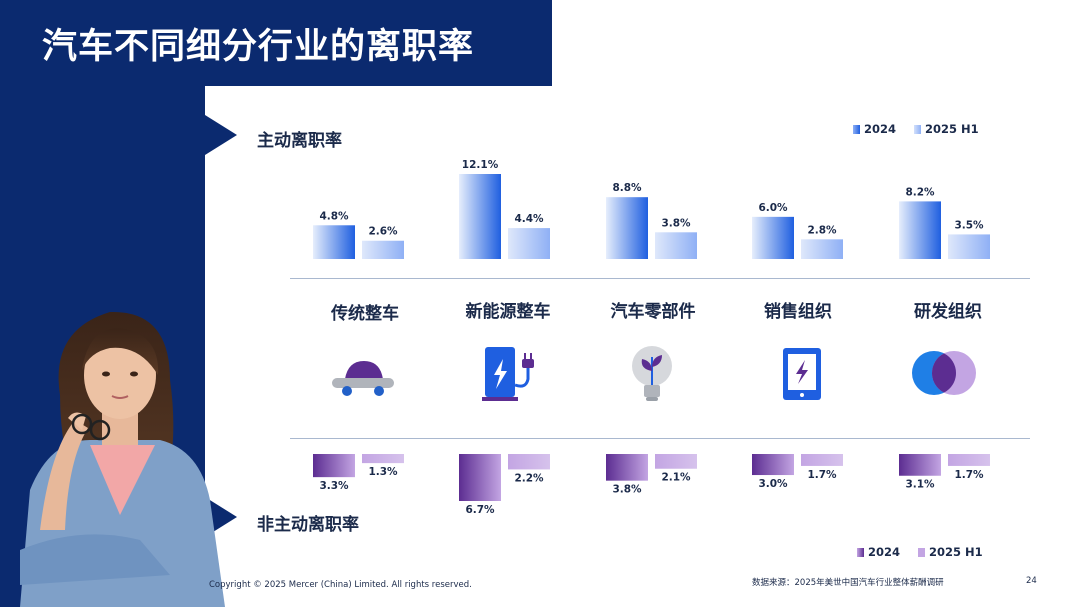  I want to click on data-label: 2.6%, so click(383, 232).